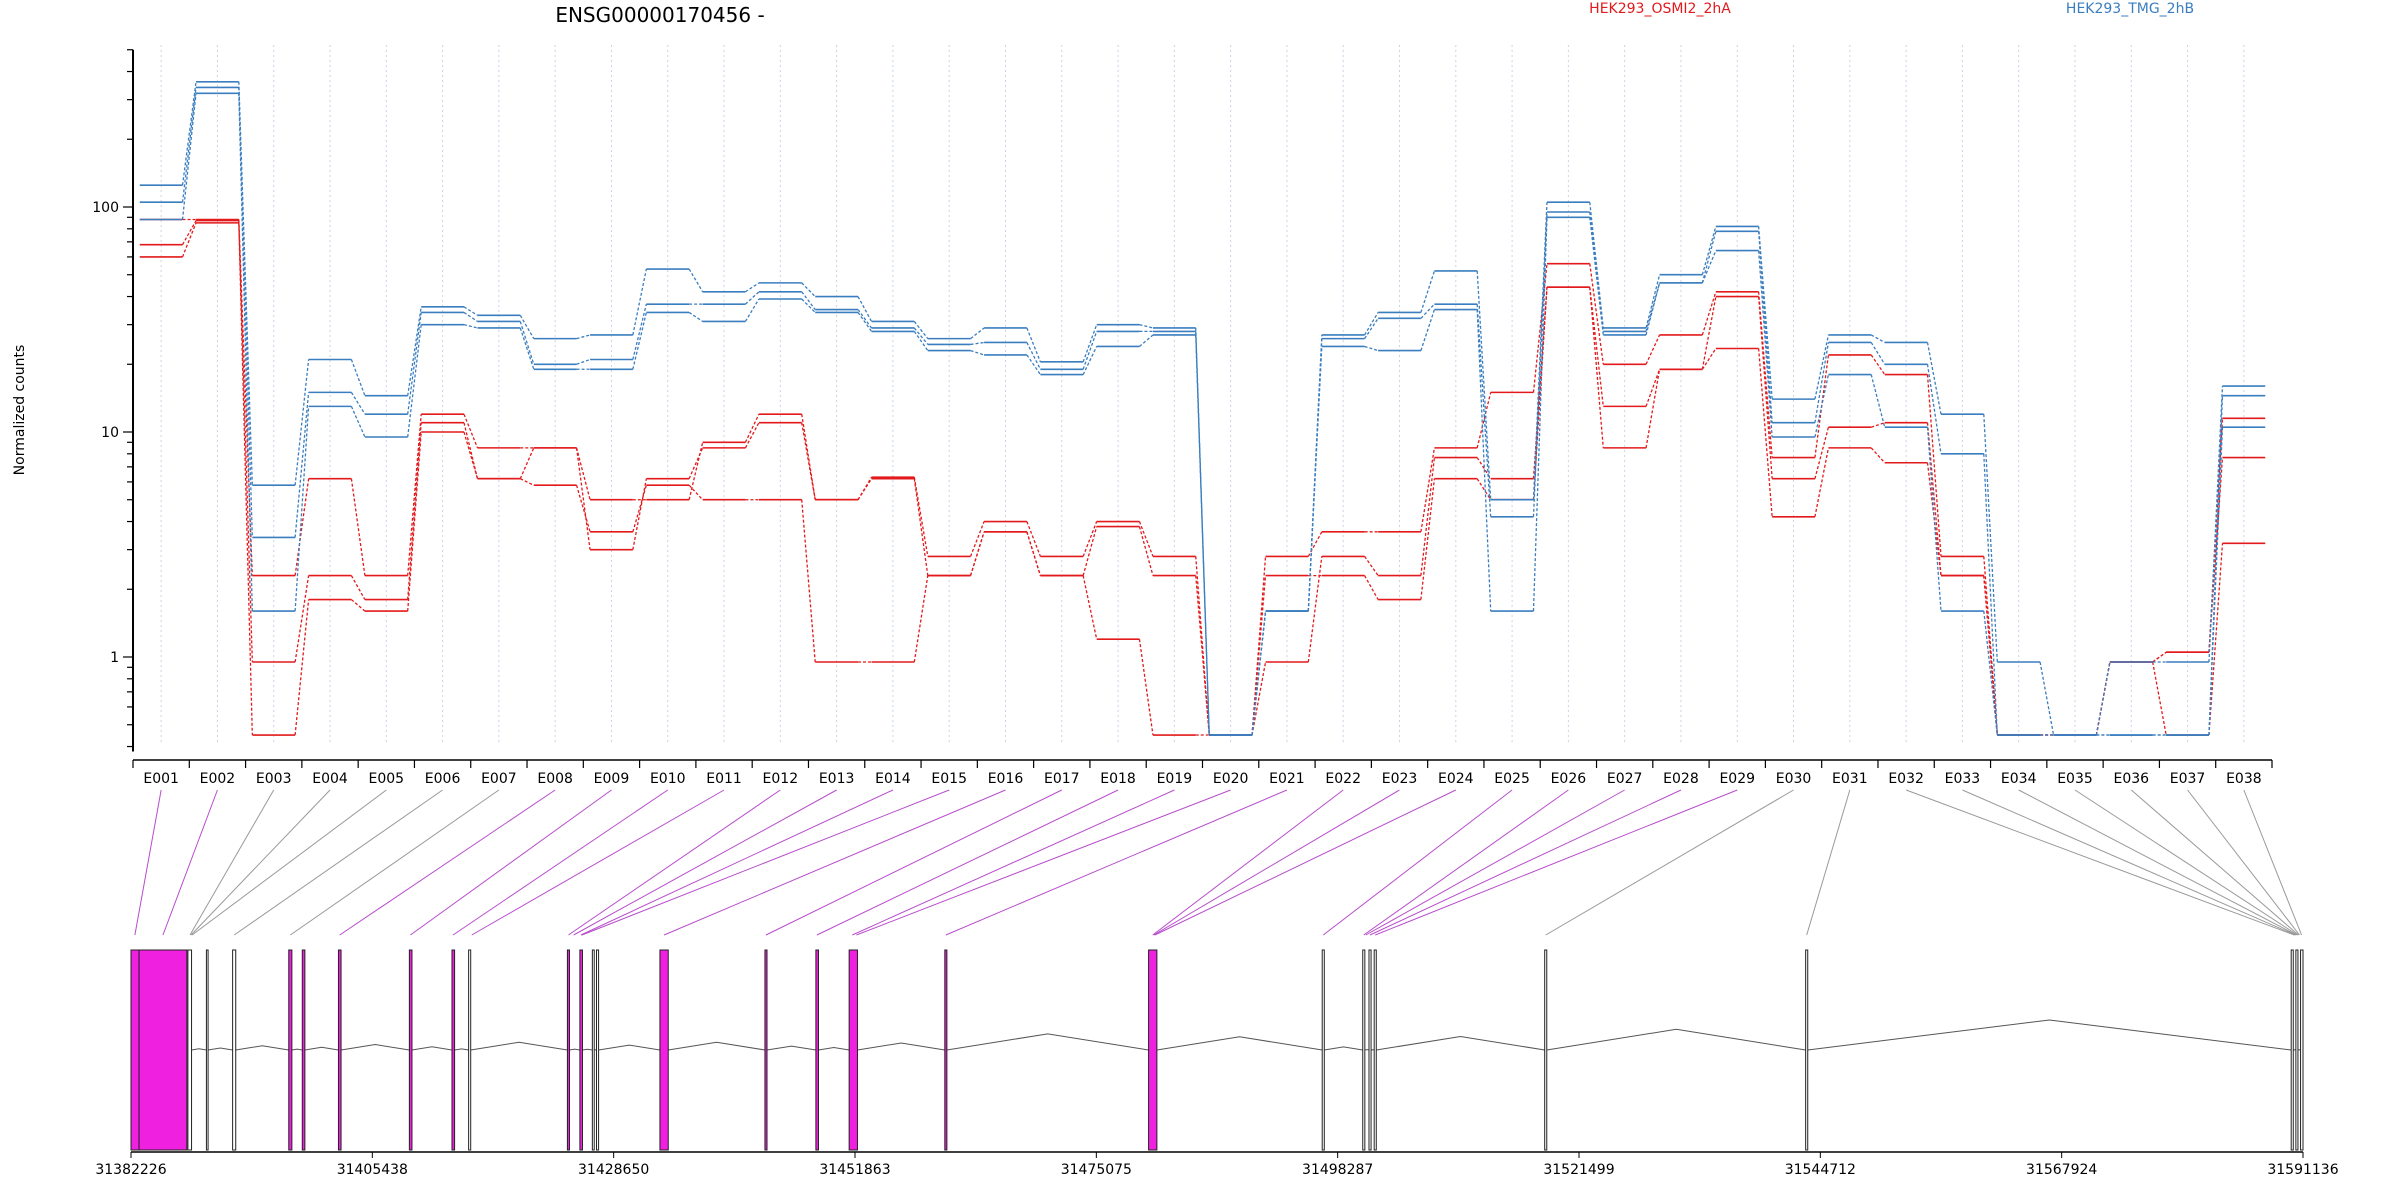 The image size is (2400, 1204). What do you see at coordinates (1006, 779) in the screenshot?
I see `exon-tick-label: E016` at bounding box center [1006, 779].